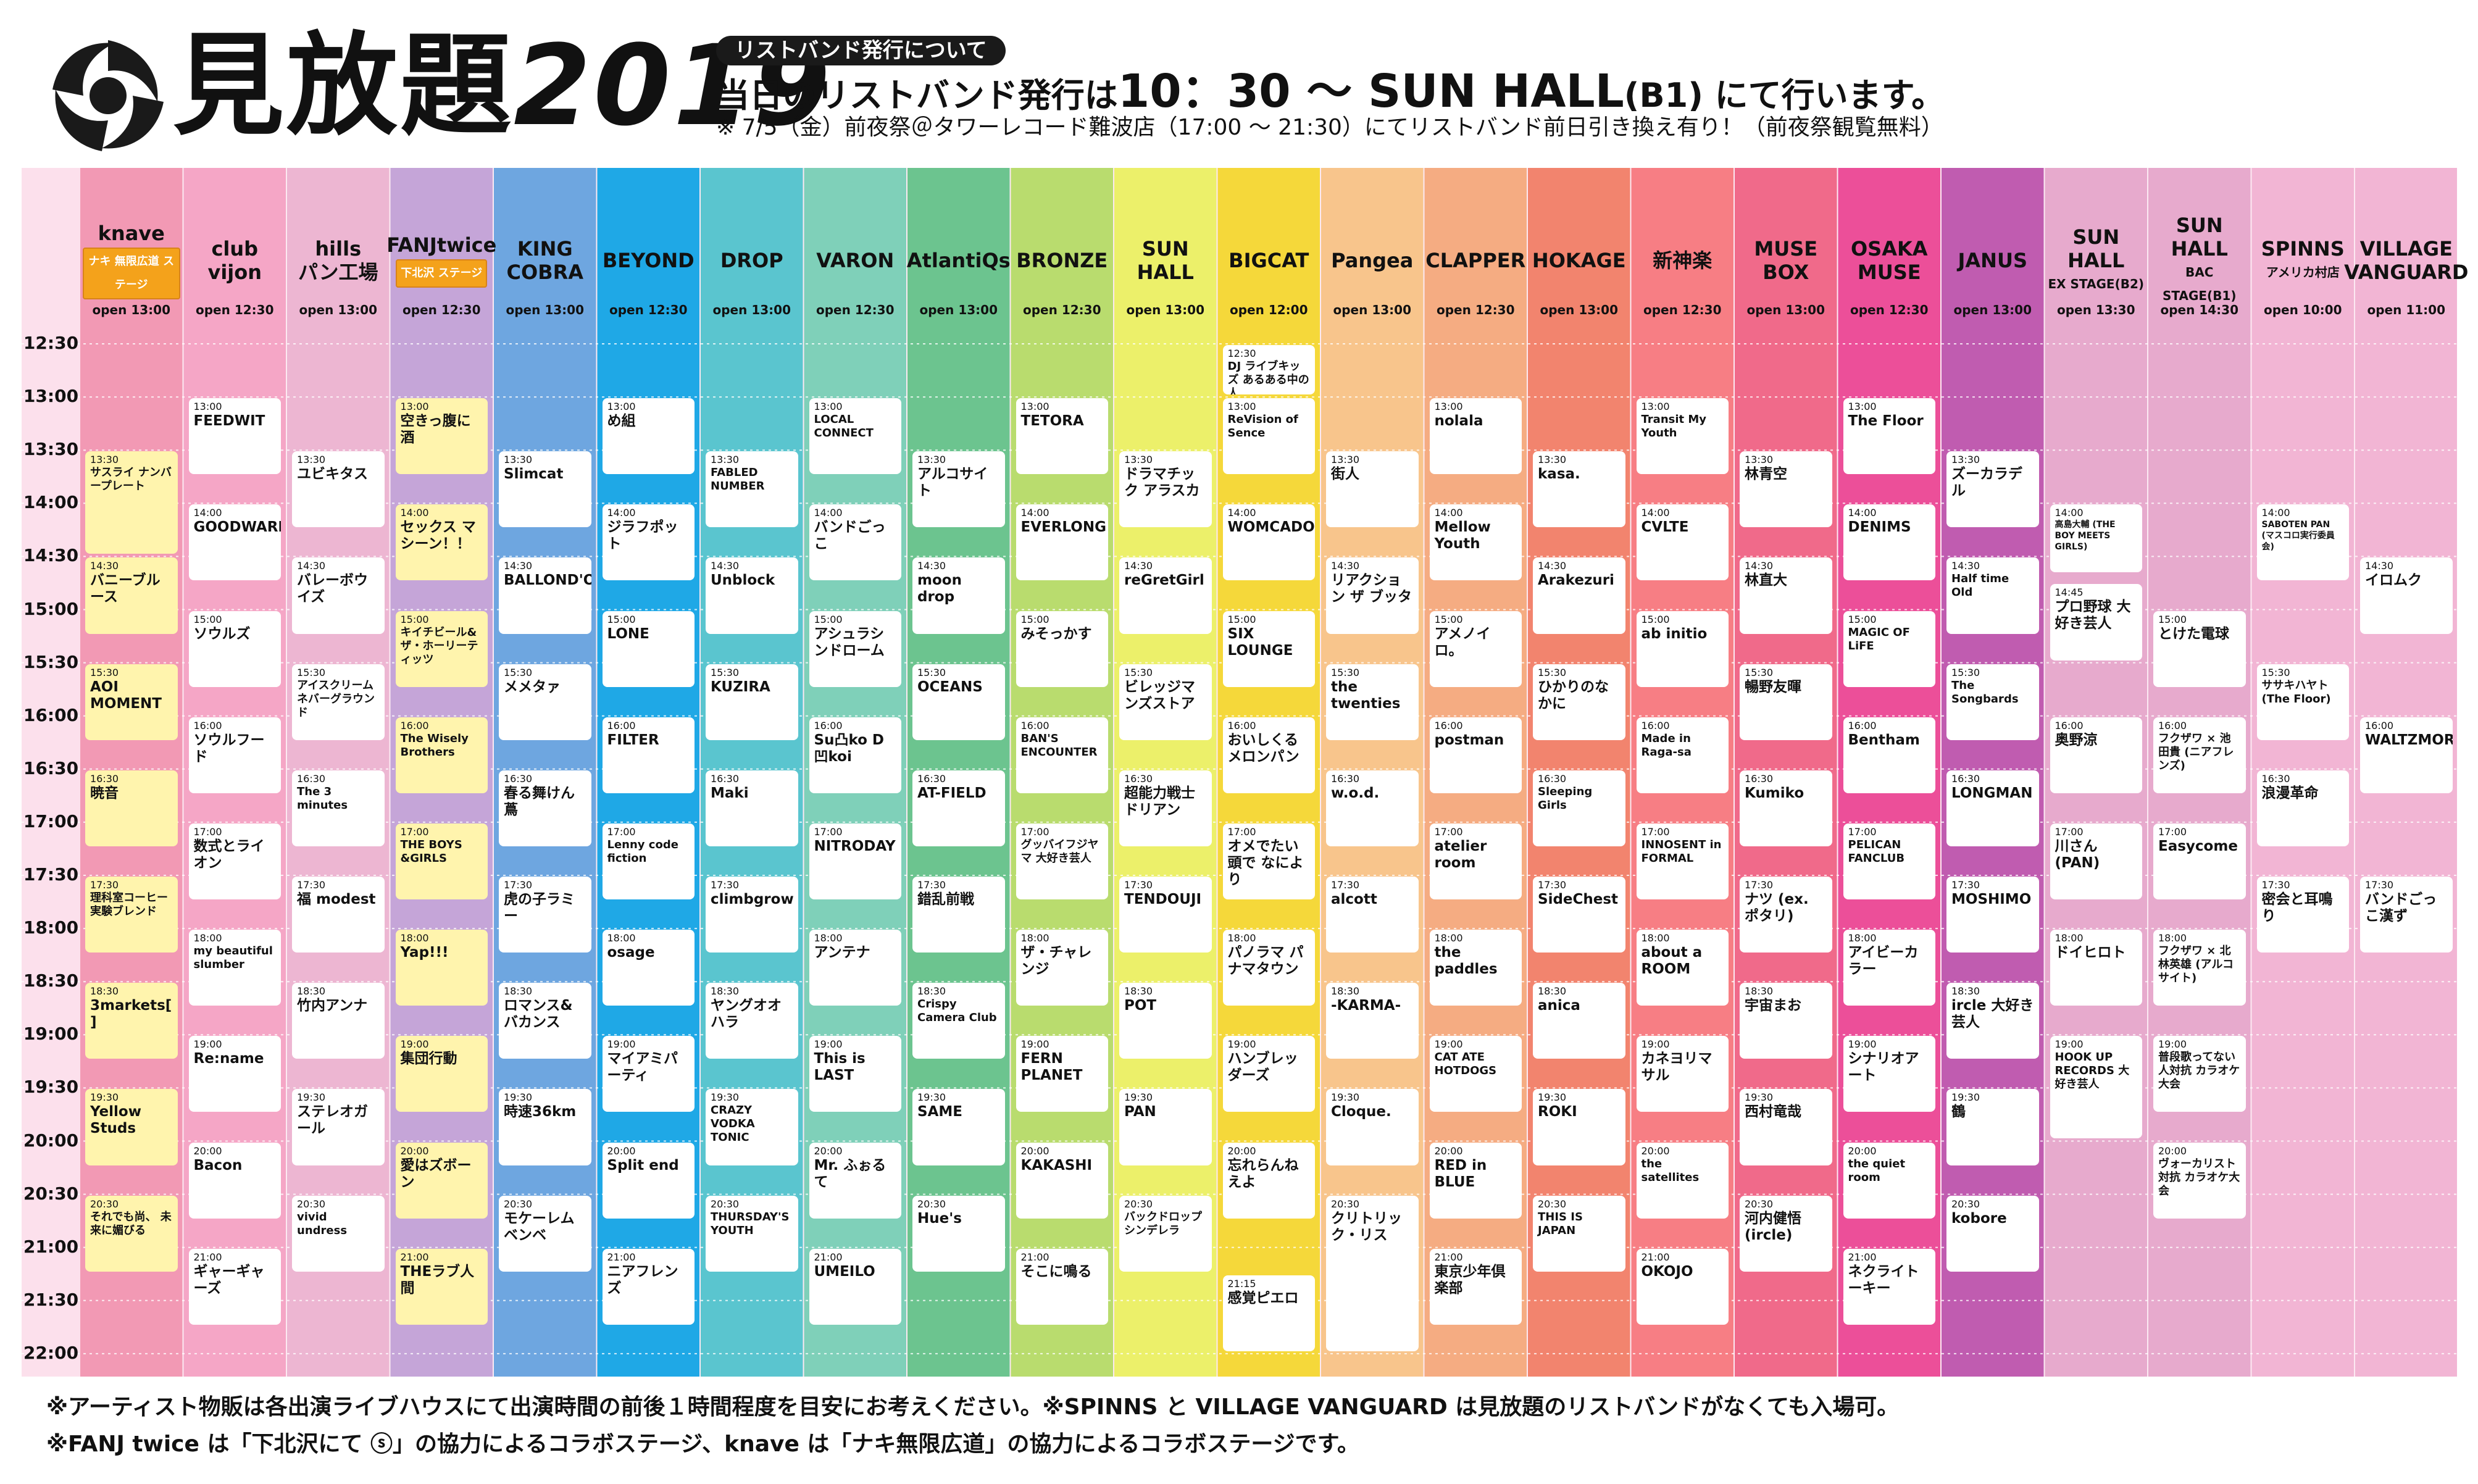 This screenshot has height=1484, width=2478. I want to click on time-label: 13:00, so click(51, 396).